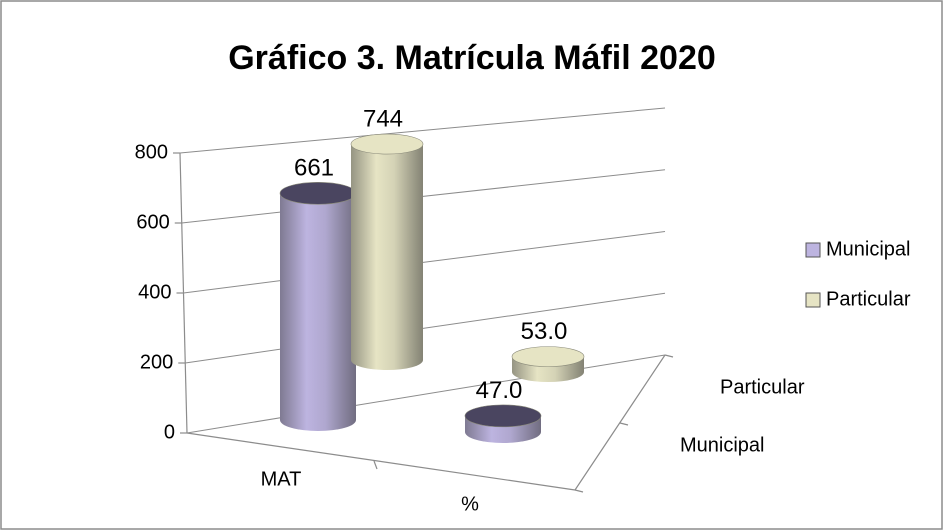 The width and height of the screenshot is (944, 531). Describe the element at coordinates (151, 152) in the screenshot. I see `y-tick-label: 800` at that location.